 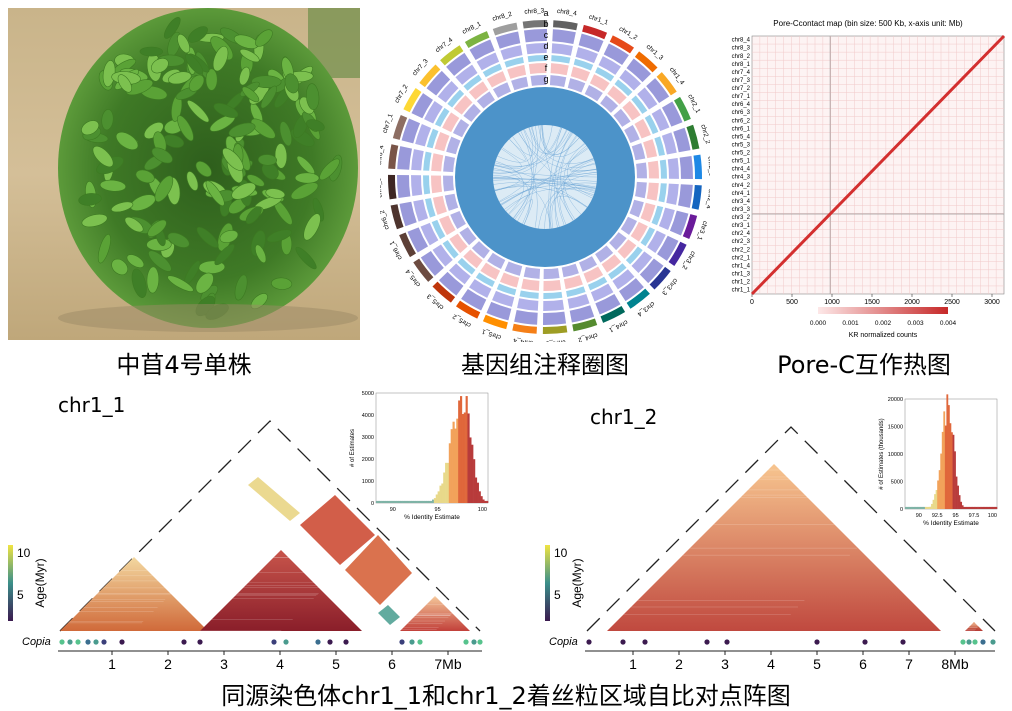 What do you see at coordinates (741, 145) in the screenshot?
I see `porec-y-label: chr5_3` at bounding box center [741, 145].